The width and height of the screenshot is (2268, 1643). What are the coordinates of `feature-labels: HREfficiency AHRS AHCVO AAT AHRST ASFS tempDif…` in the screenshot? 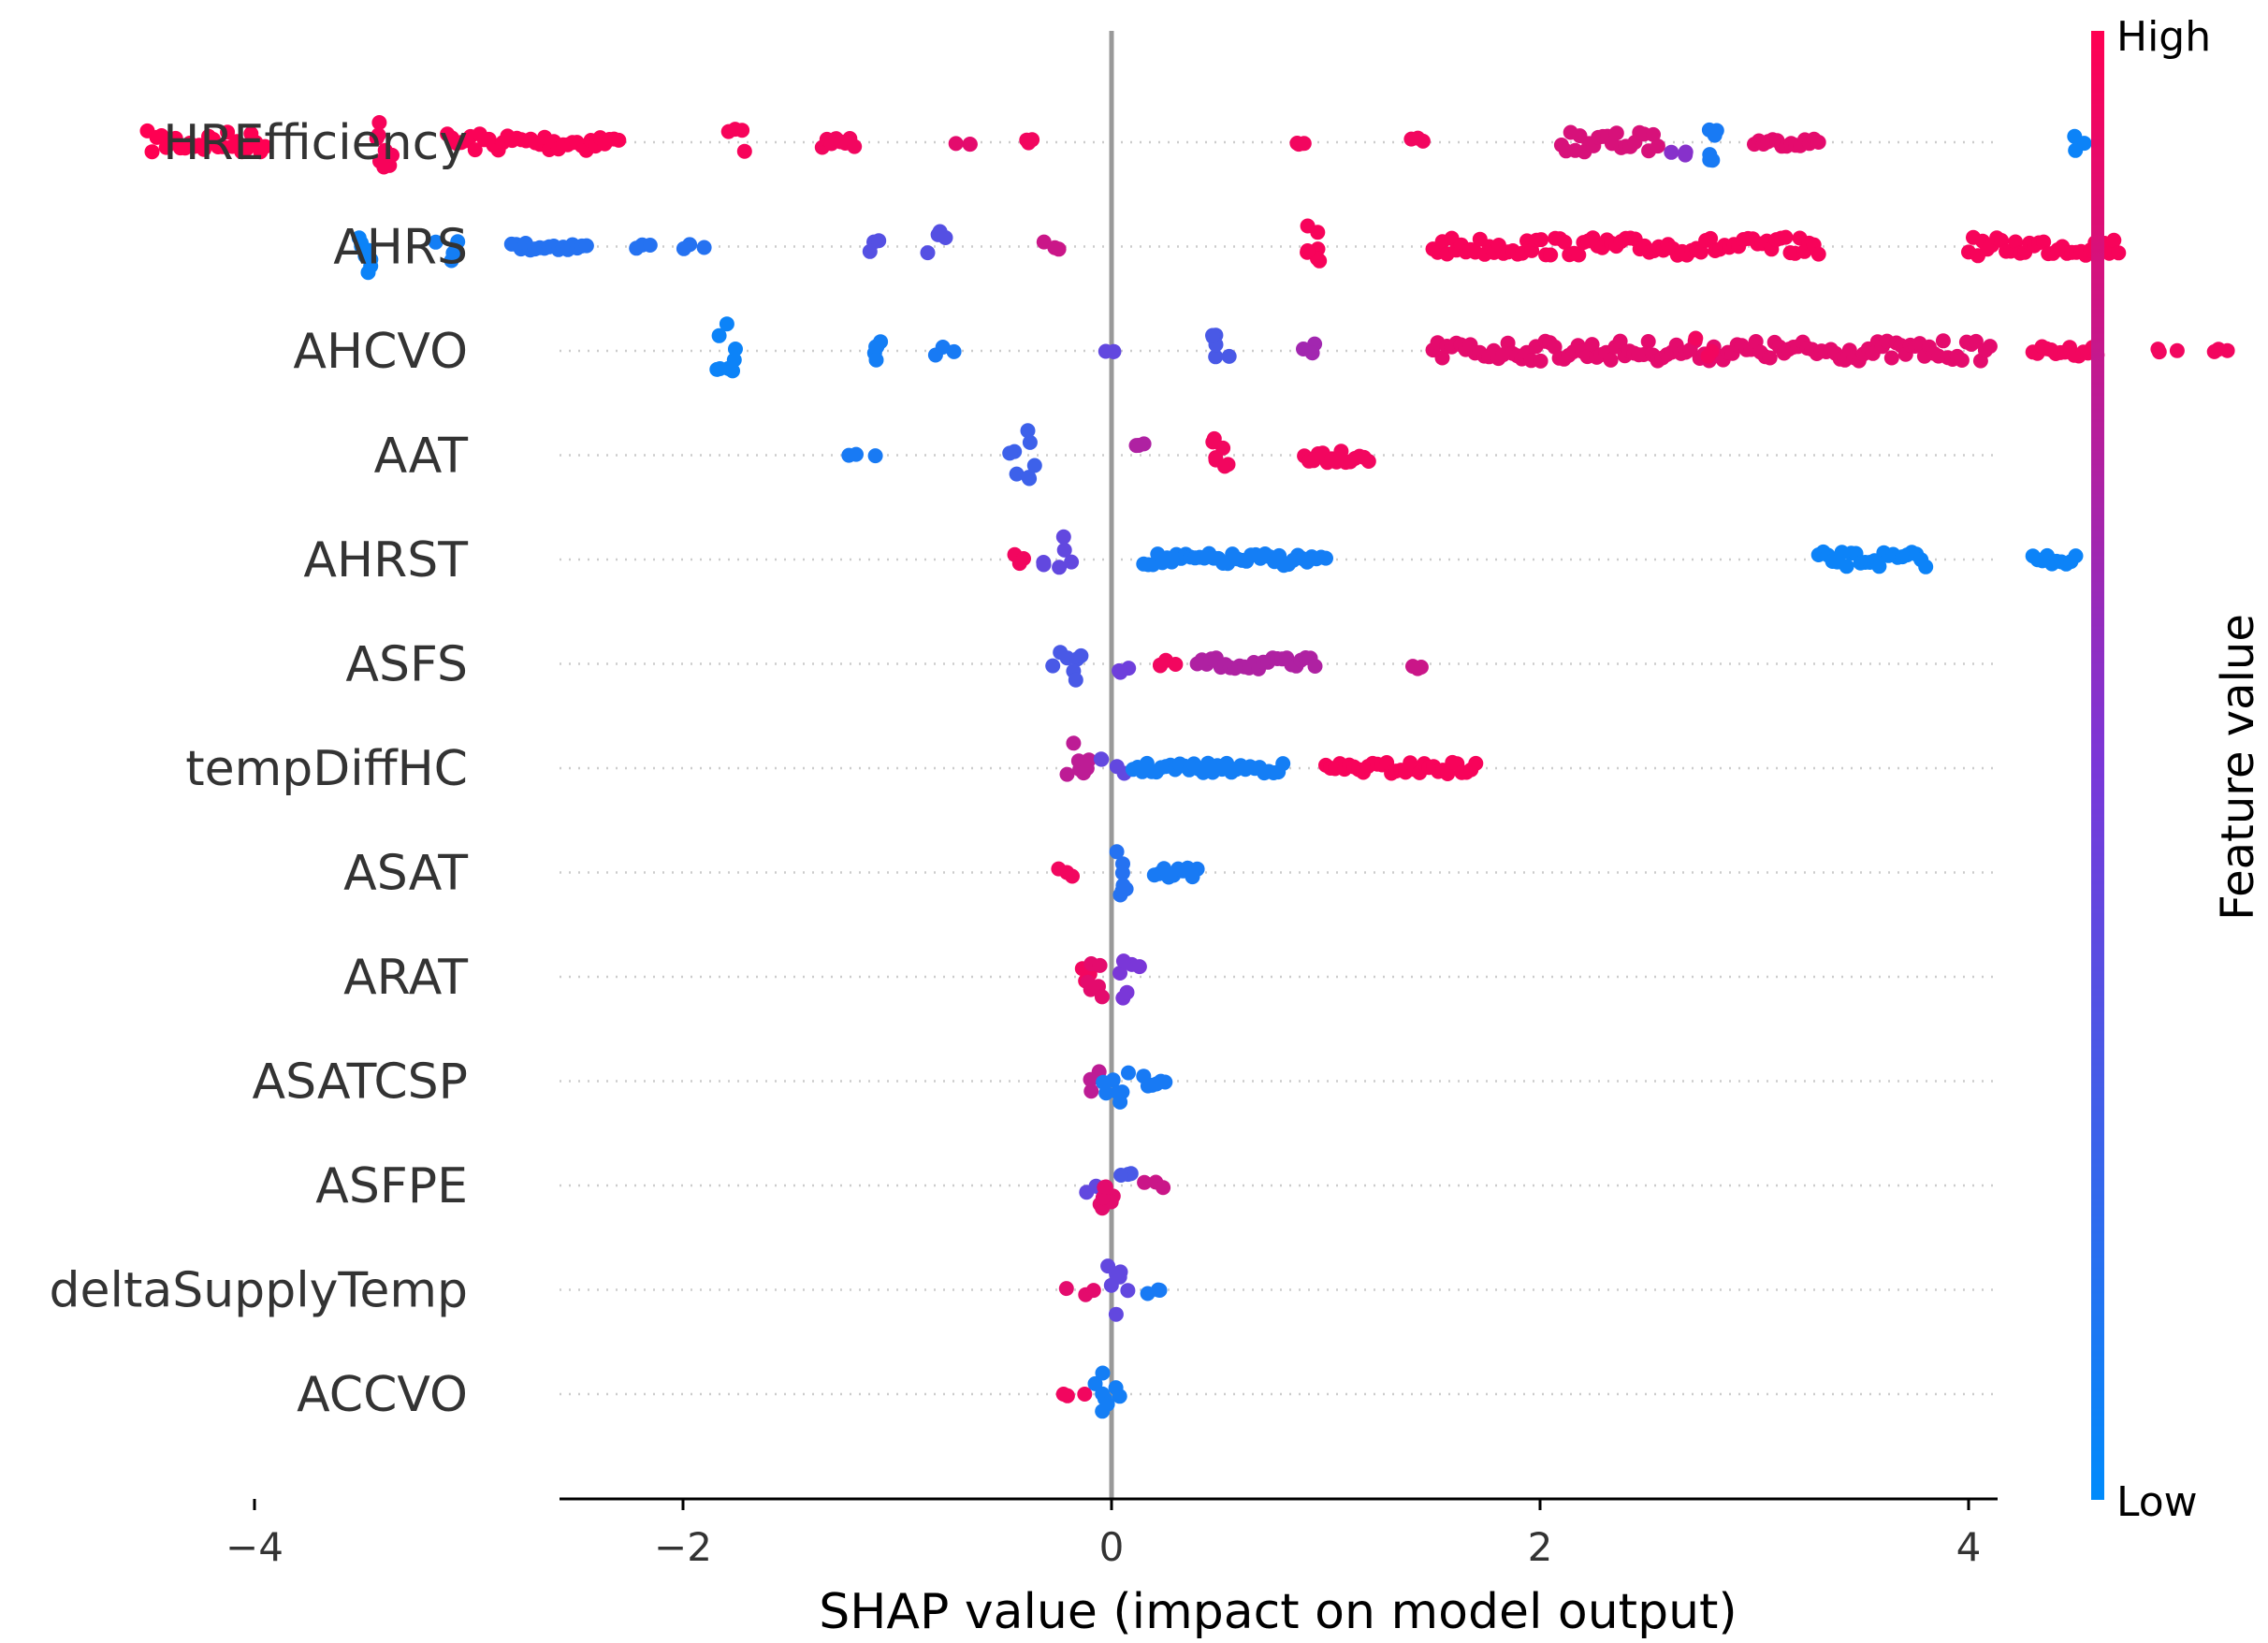 It's located at (260, 769).